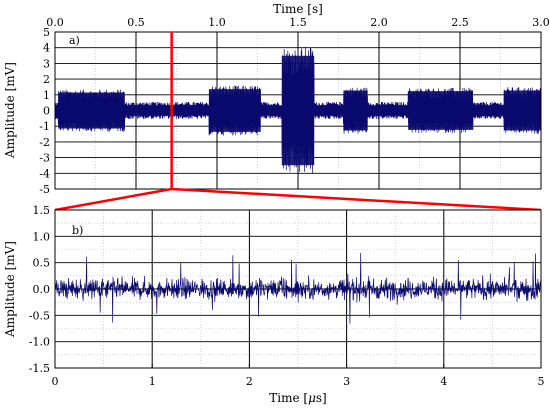 This screenshot has height=409, width=550. Describe the element at coordinates (46, 63) in the screenshot. I see `panel-a-ytick-label: 3` at that location.